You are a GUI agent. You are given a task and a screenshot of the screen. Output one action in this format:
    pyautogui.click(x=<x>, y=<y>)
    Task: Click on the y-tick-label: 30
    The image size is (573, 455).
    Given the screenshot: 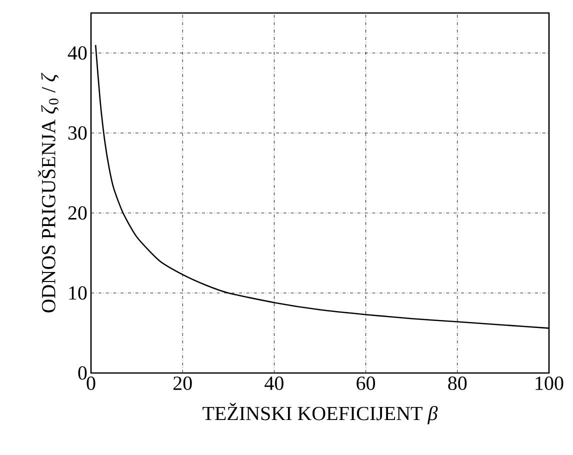 What is the action you would take?
    pyautogui.click(x=77, y=133)
    